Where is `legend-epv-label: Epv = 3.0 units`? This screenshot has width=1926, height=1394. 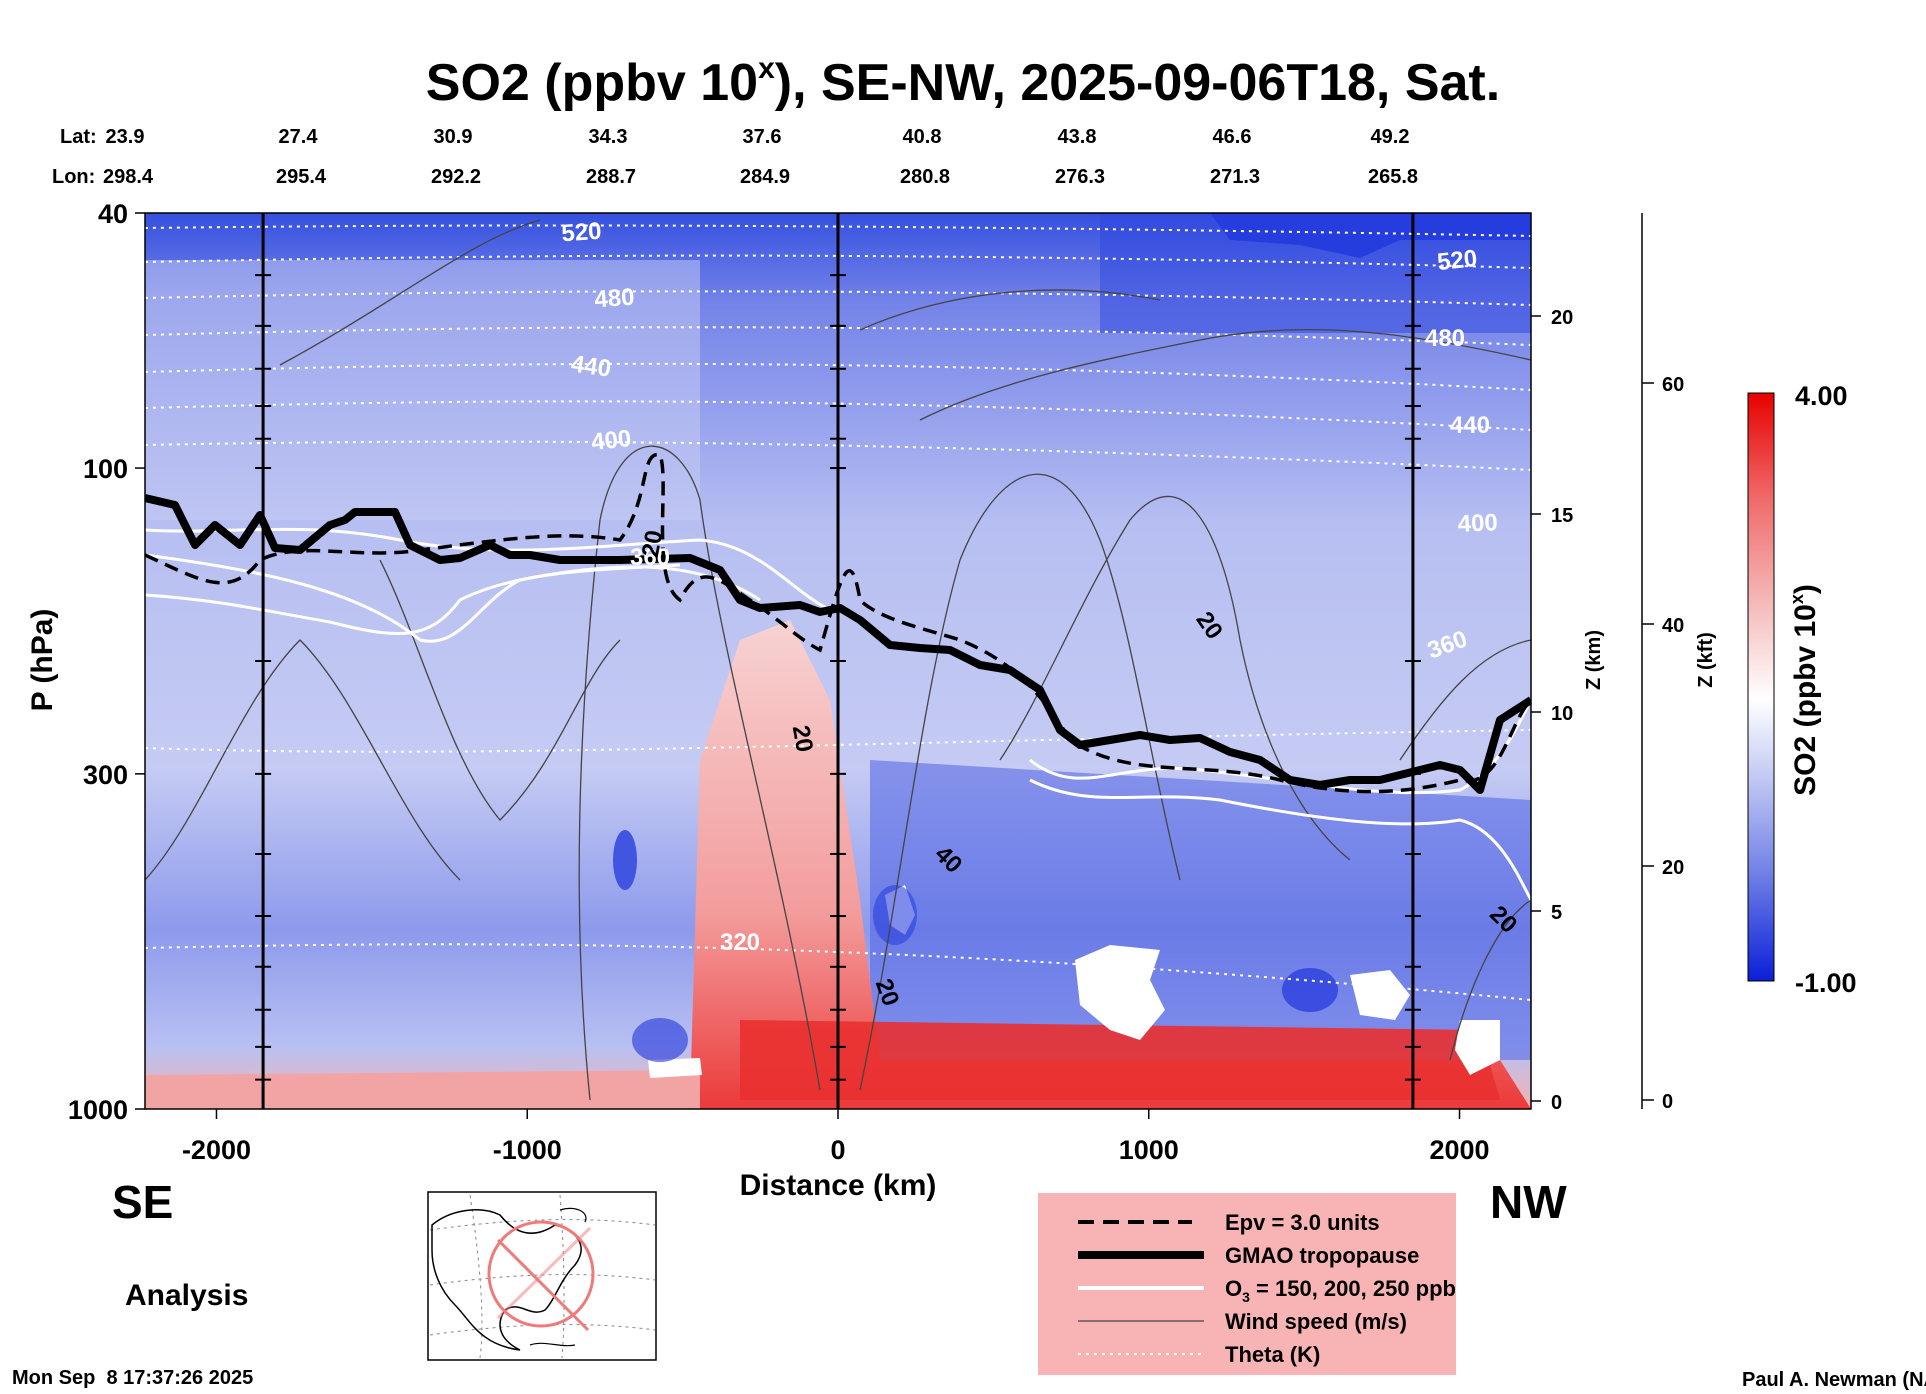 legend-epv-label: Epv = 3.0 units is located at coordinates (1302, 1222).